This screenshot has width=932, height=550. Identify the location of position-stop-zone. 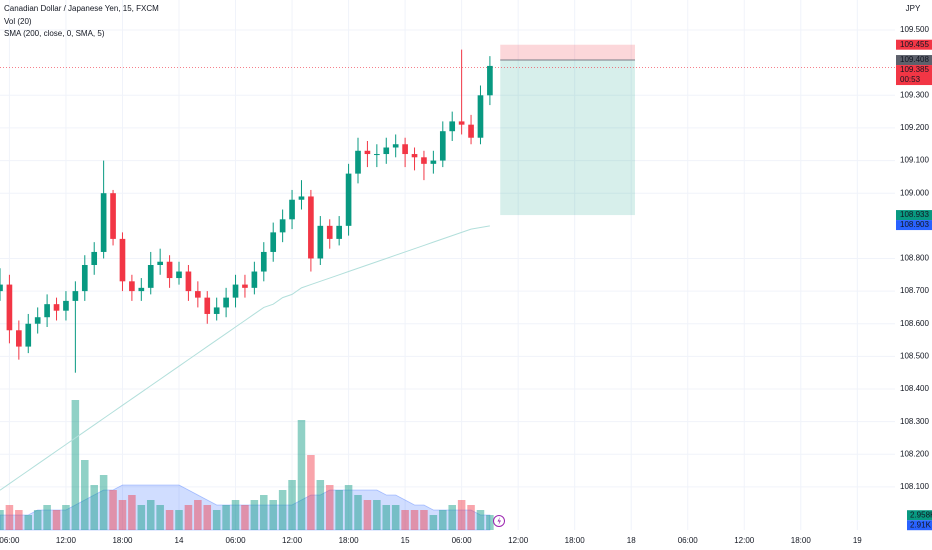
(567, 52).